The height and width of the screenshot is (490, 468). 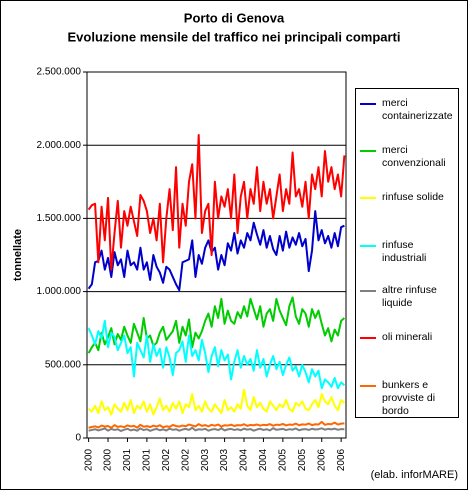 What do you see at coordinates (404, 251) in the screenshot?
I see `legend-label: rinfuse industriali` at bounding box center [404, 251].